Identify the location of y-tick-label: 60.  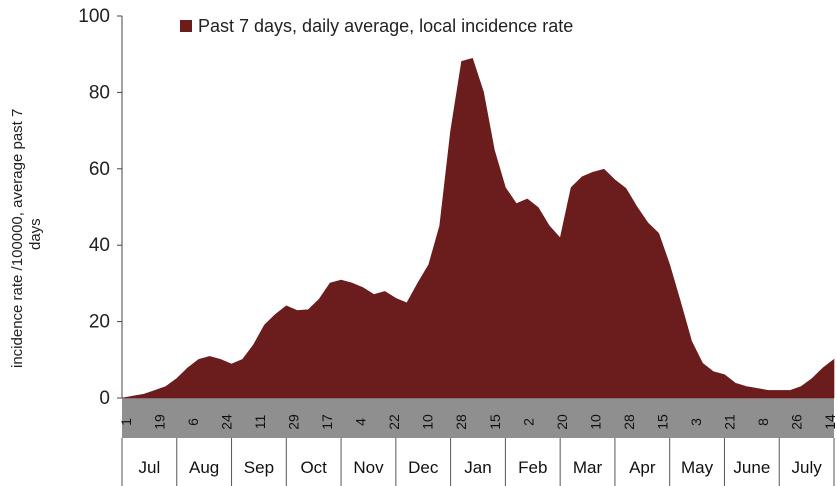
(99, 169).